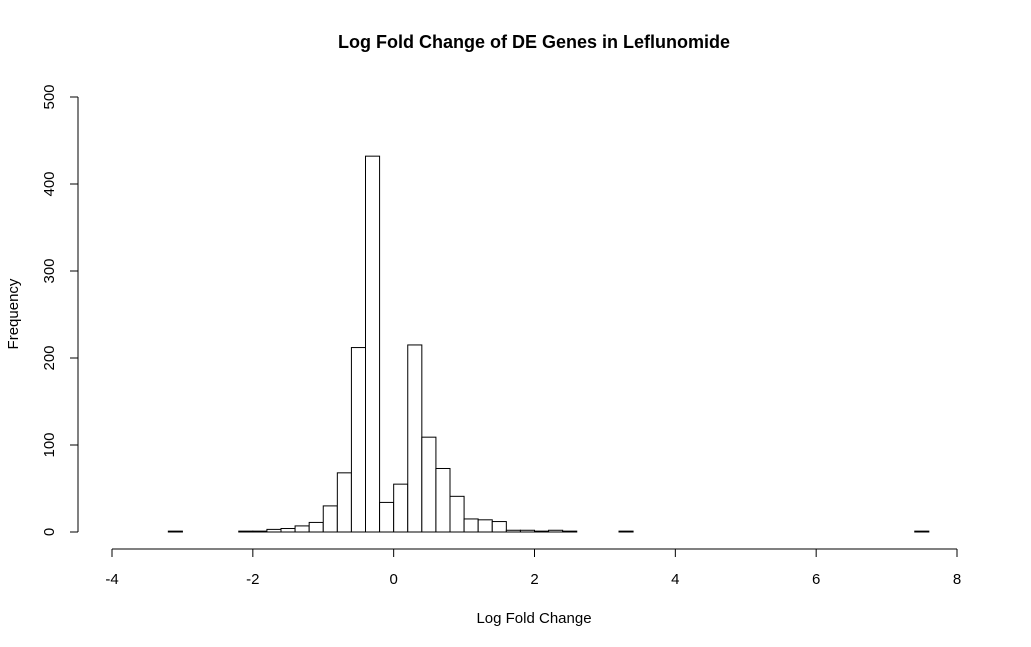 The height and width of the screenshot is (647, 1031). What do you see at coordinates (675, 579) in the screenshot?
I see `x-tick-label: 4` at bounding box center [675, 579].